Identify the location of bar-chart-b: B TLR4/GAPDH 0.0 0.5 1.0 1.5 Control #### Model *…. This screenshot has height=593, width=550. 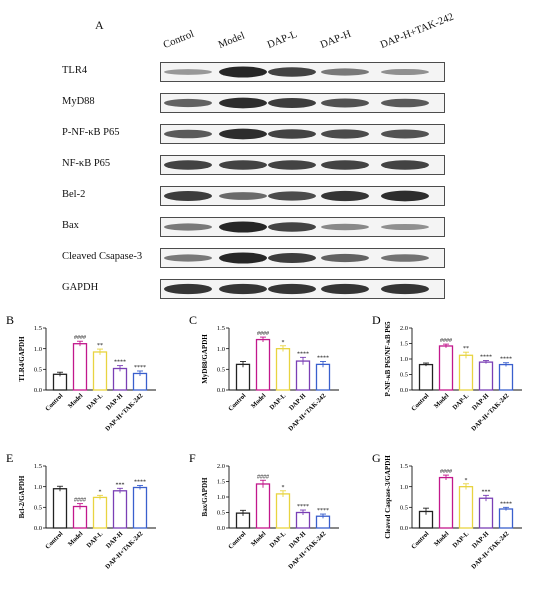
(91, 383).